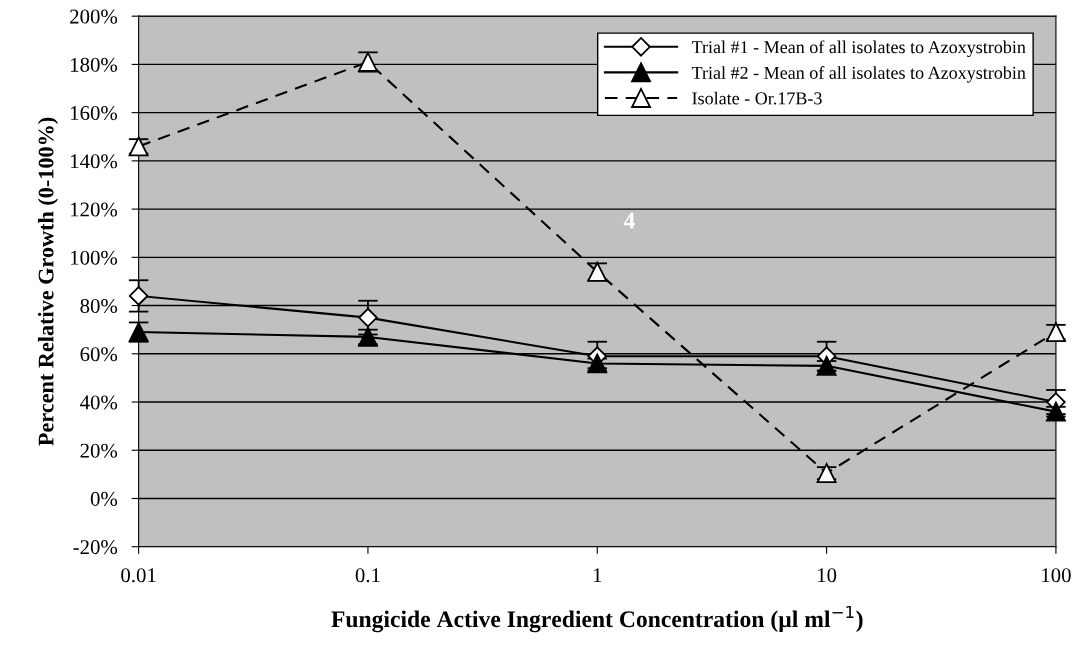 The image size is (1083, 647). What do you see at coordinates (367, 575) in the screenshot?
I see `x-tick-label: 0.1` at bounding box center [367, 575].